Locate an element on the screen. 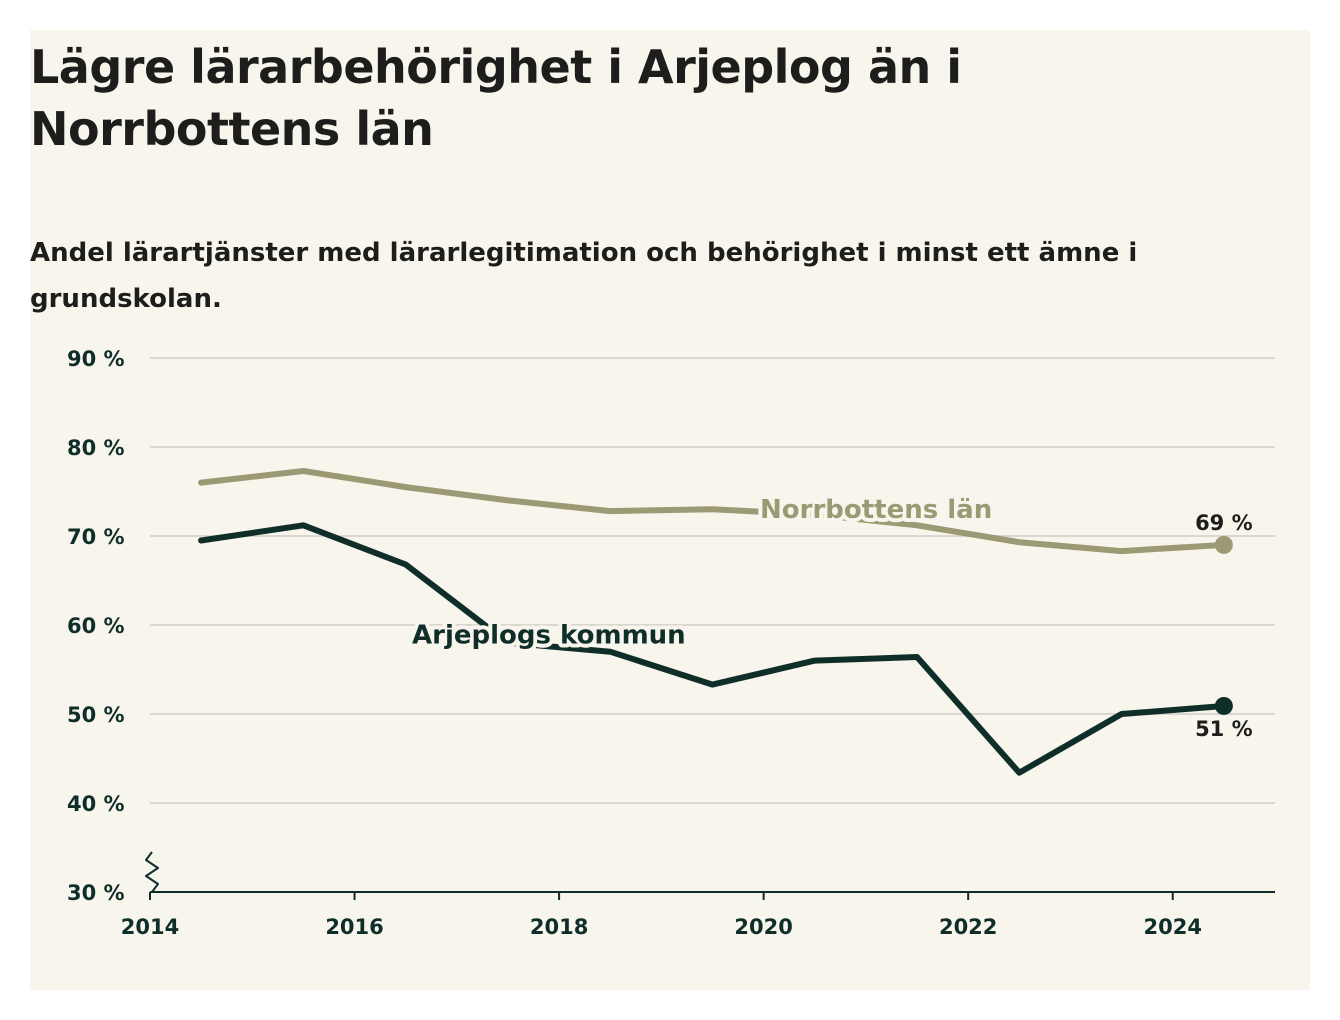 This screenshot has height=1020, width=1340. x-tick-label: 2020 is located at coordinates (763, 927).